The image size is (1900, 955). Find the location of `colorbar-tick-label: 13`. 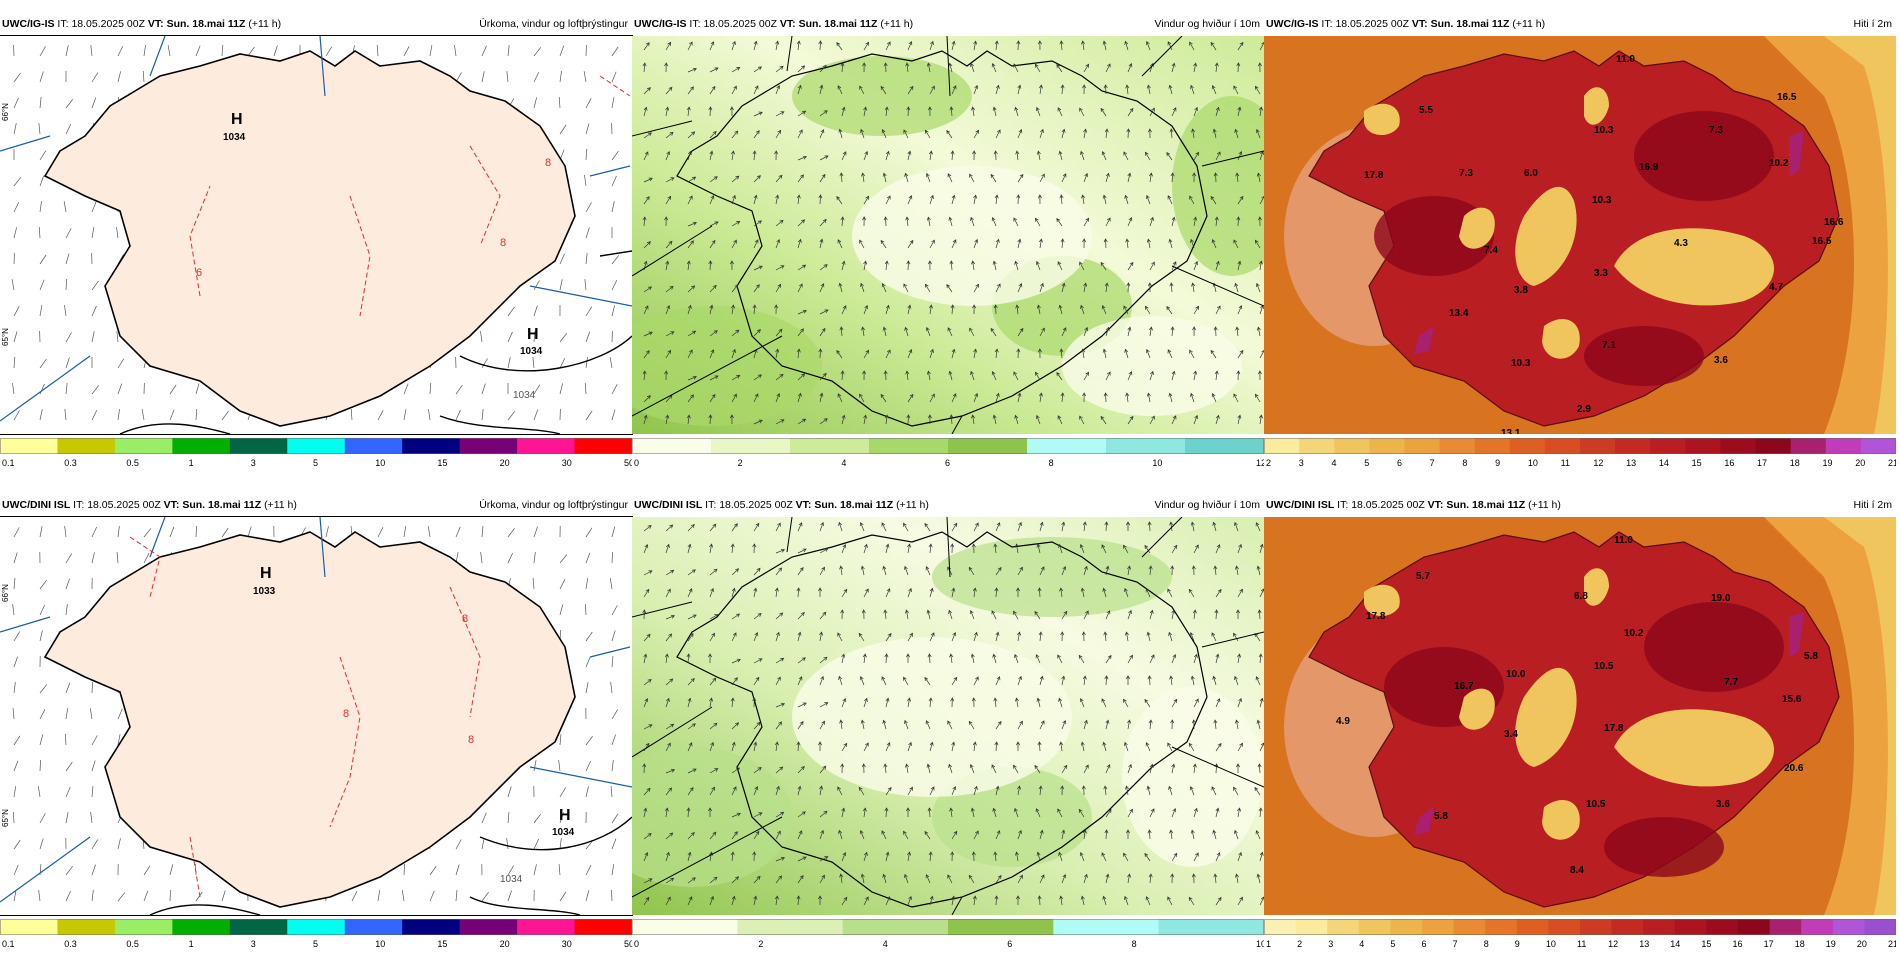

colorbar-tick-label: 13 is located at coordinates (1644, 944).